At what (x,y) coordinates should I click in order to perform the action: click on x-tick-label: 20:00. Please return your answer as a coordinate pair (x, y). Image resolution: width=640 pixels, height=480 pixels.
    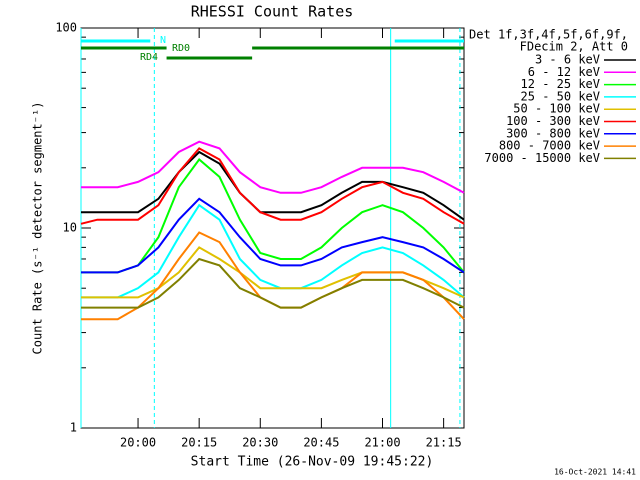
    Looking at the image, I should click on (138, 443).